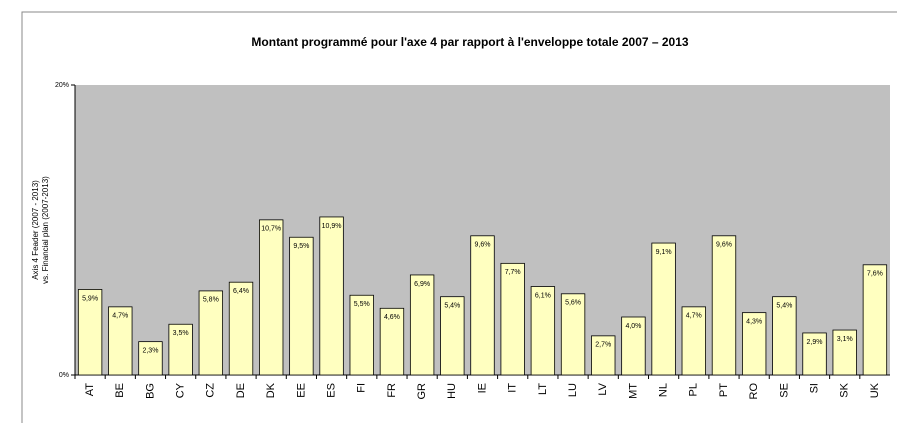 Image resolution: width=897 pixels, height=423 pixels. What do you see at coordinates (150, 350) in the screenshot?
I see `data-label: 2,3%` at bounding box center [150, 350].